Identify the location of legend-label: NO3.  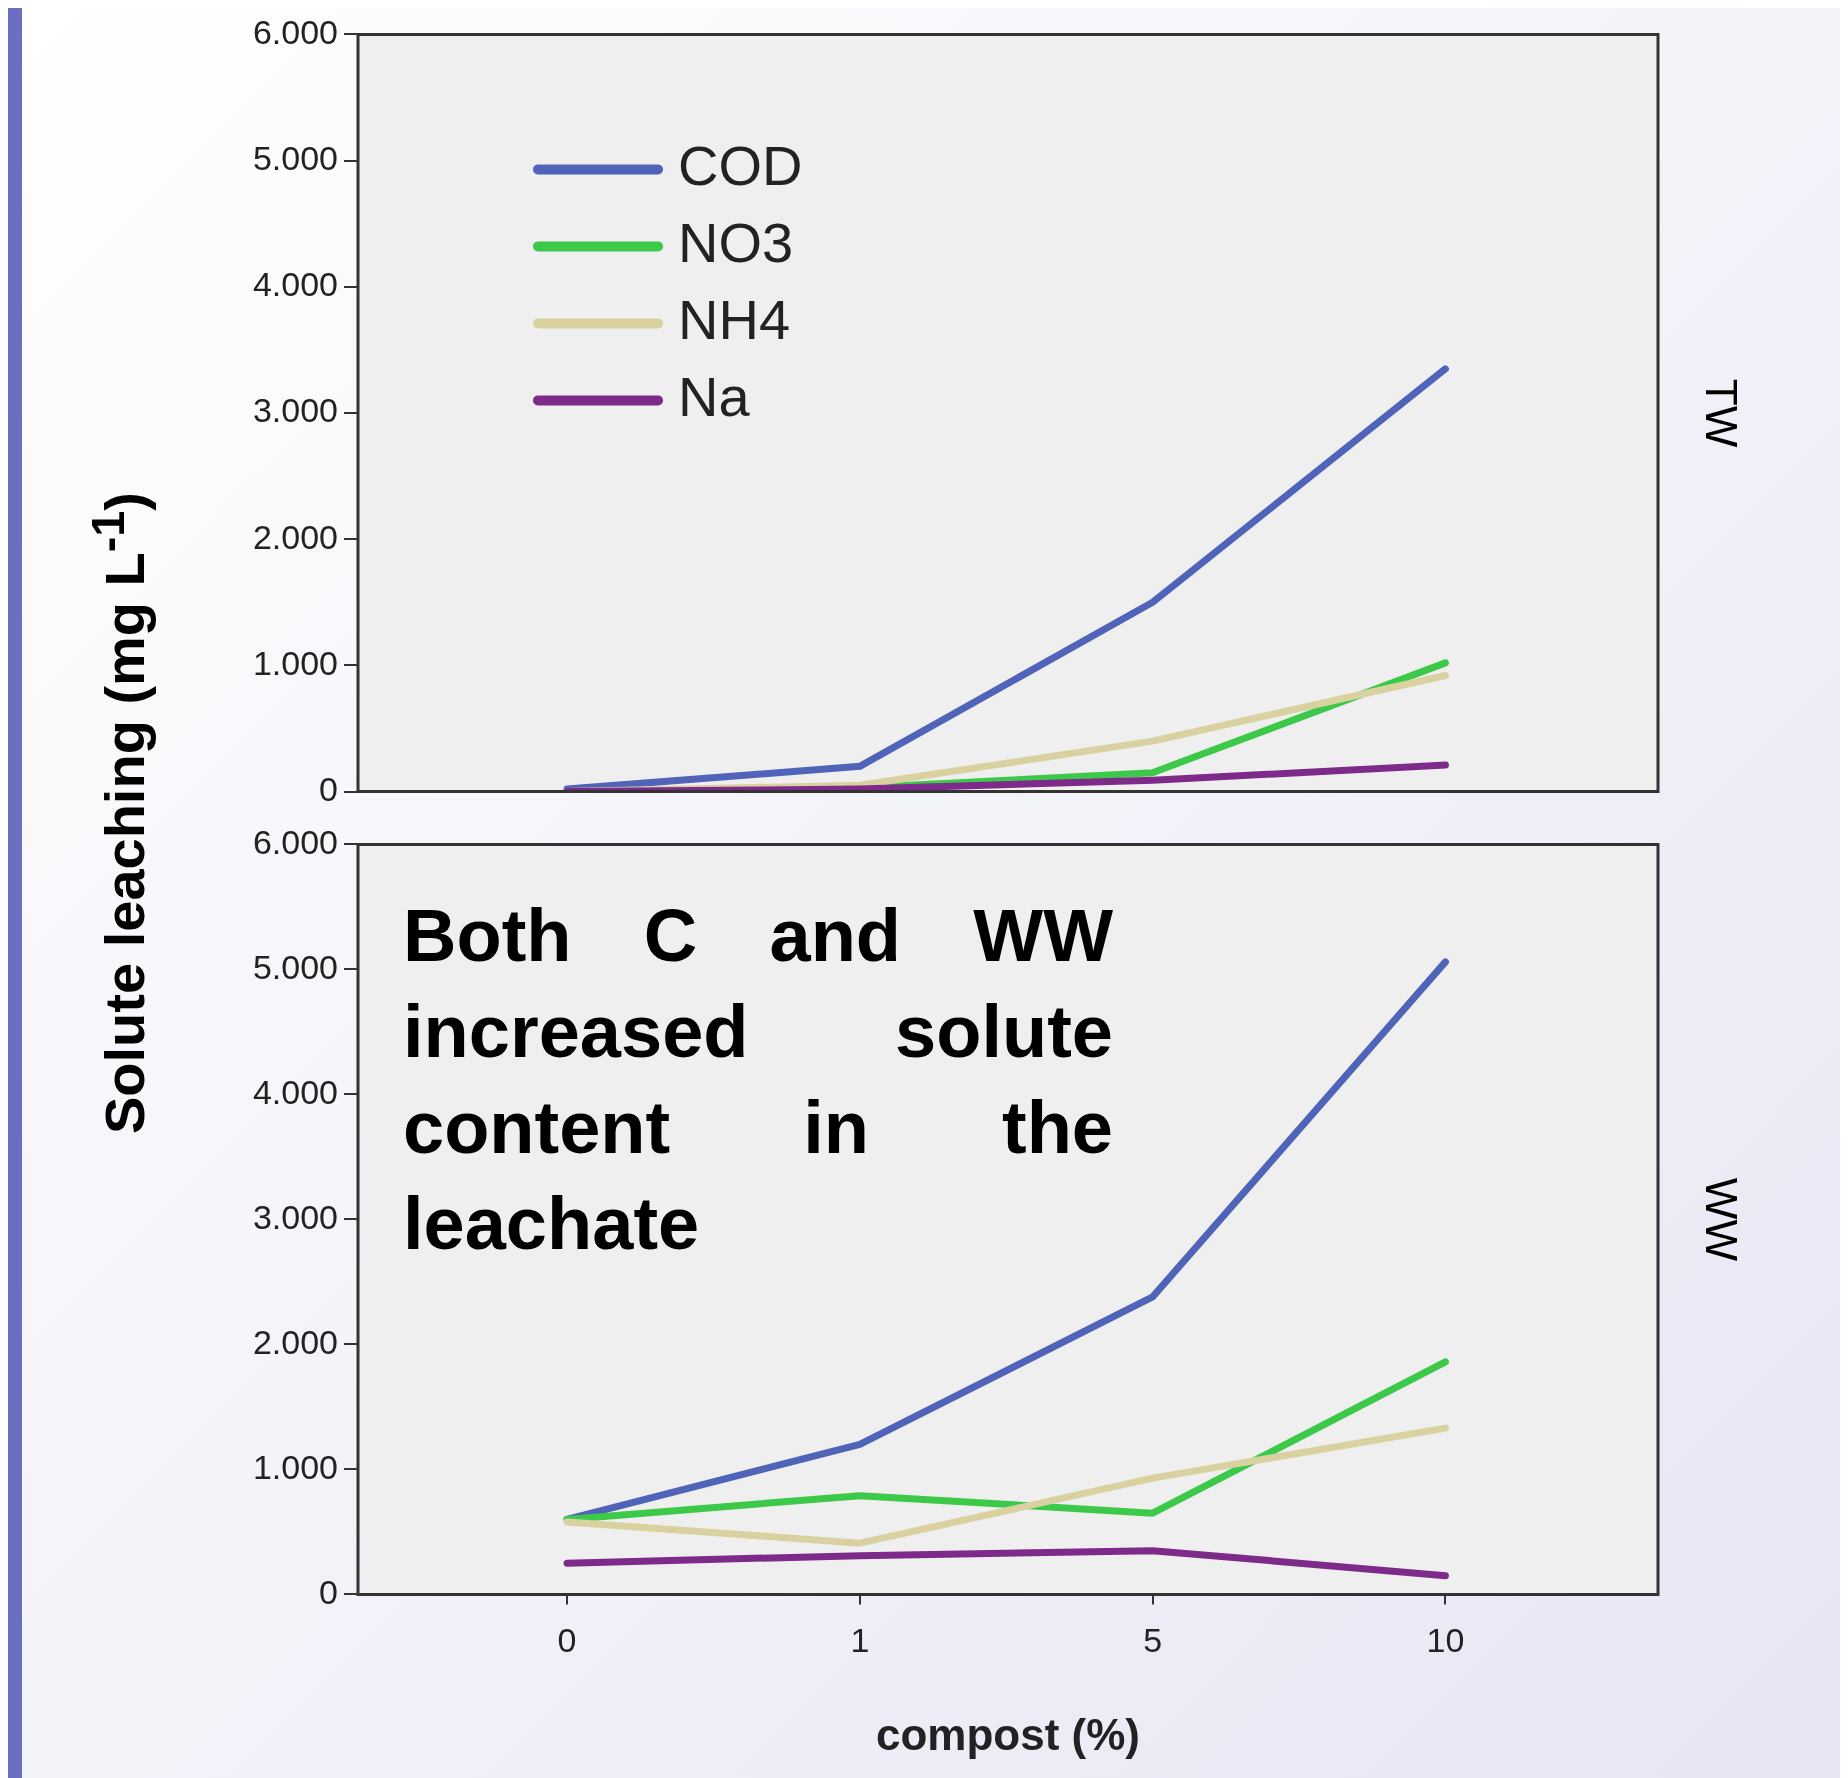
(736, 242).